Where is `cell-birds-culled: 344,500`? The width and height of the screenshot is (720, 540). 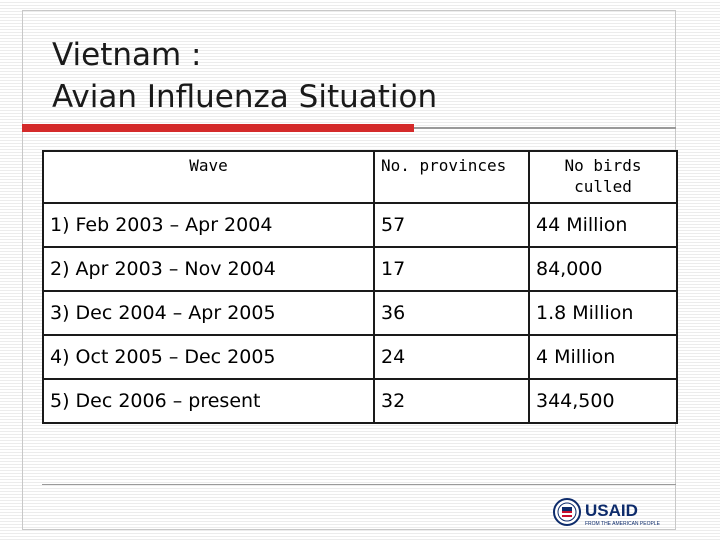
cell-birds-culled: 344,500 is located at coordinates (603, 401).